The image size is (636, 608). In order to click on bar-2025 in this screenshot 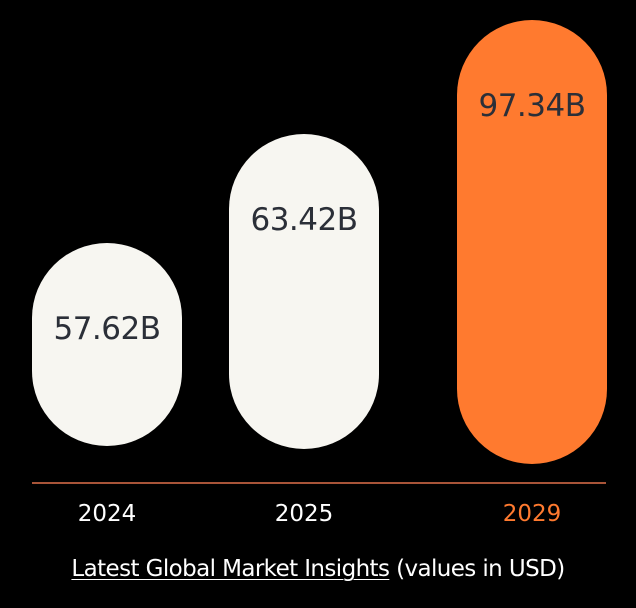, I will do `click(304, 291)`.